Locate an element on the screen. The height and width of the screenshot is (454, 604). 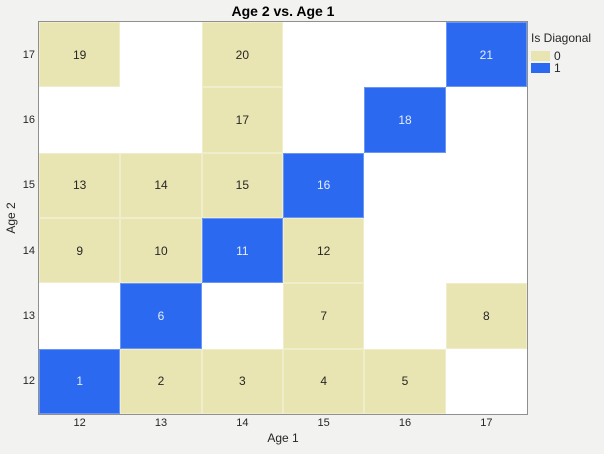
heatmap-cell-x14-y12: 3 is located at coordinates (242, 381).